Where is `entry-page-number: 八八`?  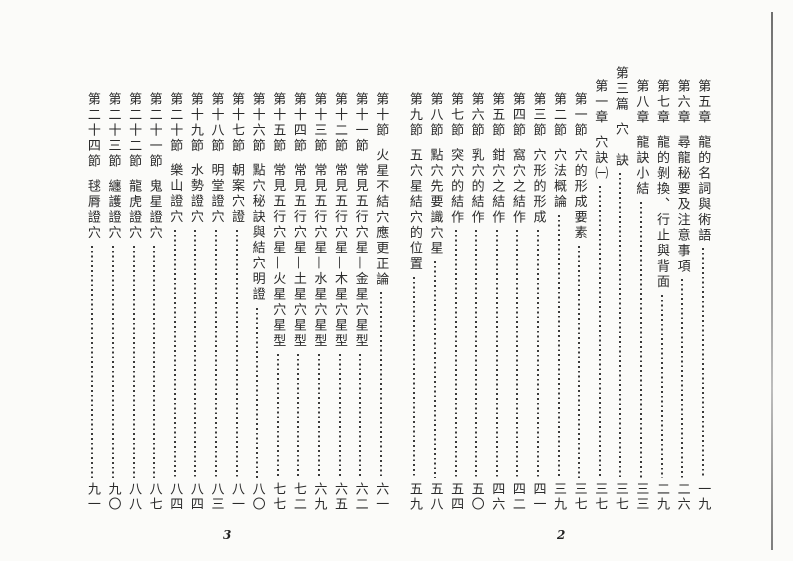 entry-page-number: 八八 is located at coordinates (134, 497).